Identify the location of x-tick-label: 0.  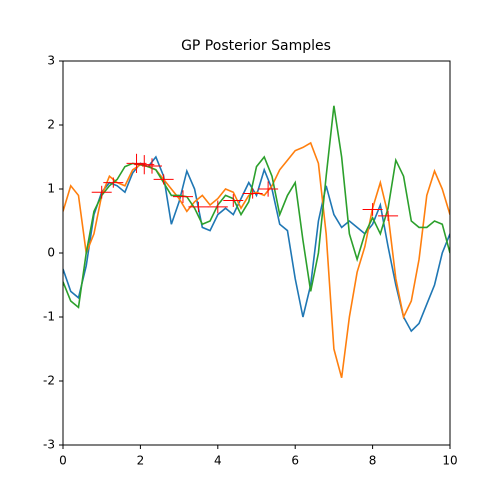
(63, 461).